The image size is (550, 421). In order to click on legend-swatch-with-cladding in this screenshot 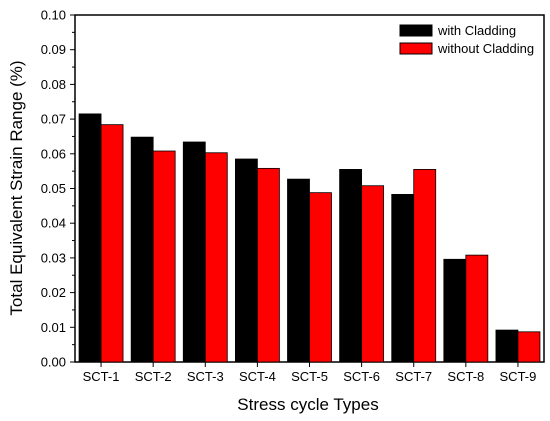, I will do `click(416, 30)`.